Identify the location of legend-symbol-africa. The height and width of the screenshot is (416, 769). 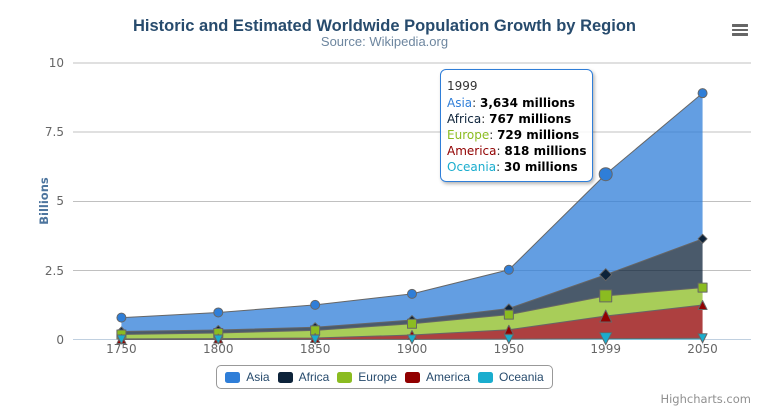
(285, 377).